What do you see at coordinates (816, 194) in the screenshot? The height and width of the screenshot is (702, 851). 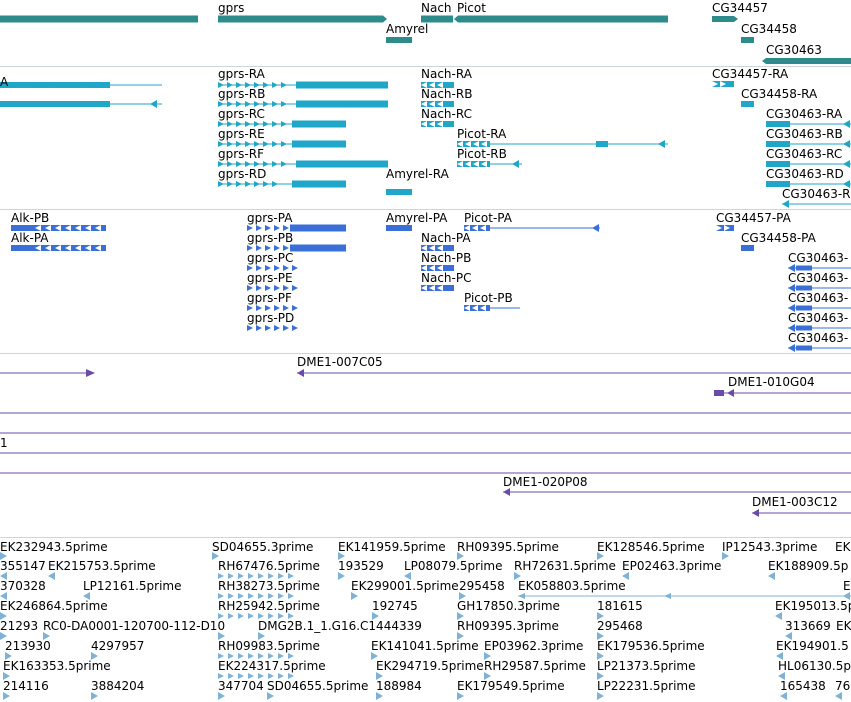 I see `transcript-label-cg30463-r: CG30463-R` at bounding box center [816, 194].